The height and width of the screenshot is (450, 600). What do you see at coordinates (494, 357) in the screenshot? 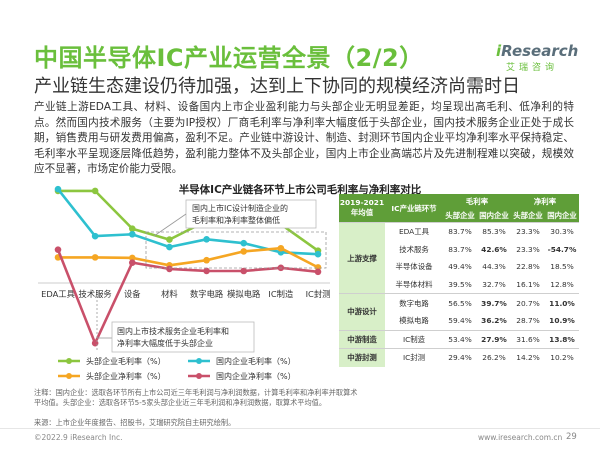
I see `table-cell-gross-domestic: 26.2%` at bounding box center [494, 357].